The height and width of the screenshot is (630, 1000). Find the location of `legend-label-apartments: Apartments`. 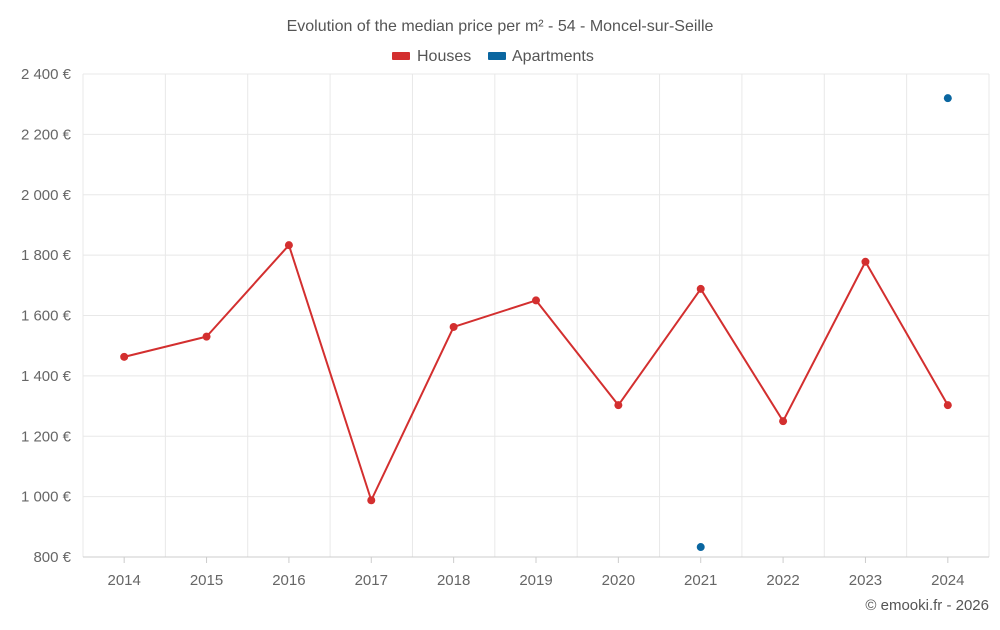

legend-label-apartments: Apartments is located at coordinates (553, 56).